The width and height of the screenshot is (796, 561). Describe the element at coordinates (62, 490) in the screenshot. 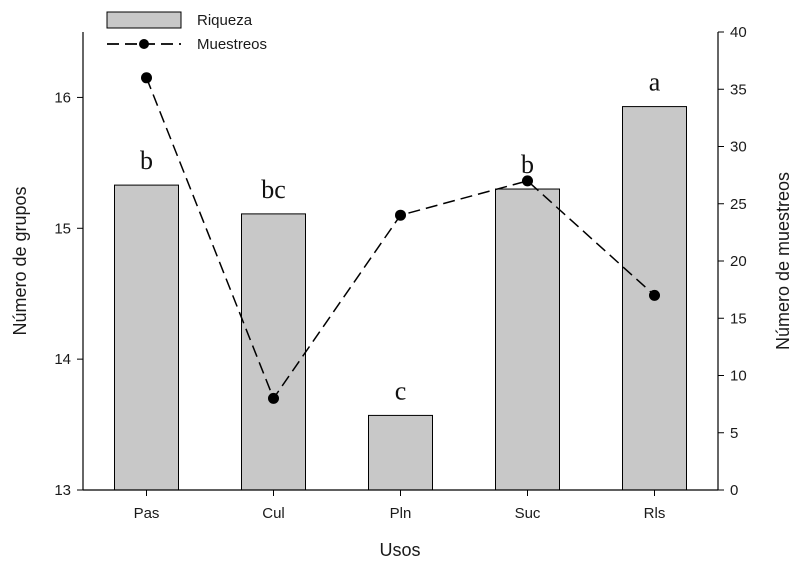

I see `y-tick-label: 13` at that location.